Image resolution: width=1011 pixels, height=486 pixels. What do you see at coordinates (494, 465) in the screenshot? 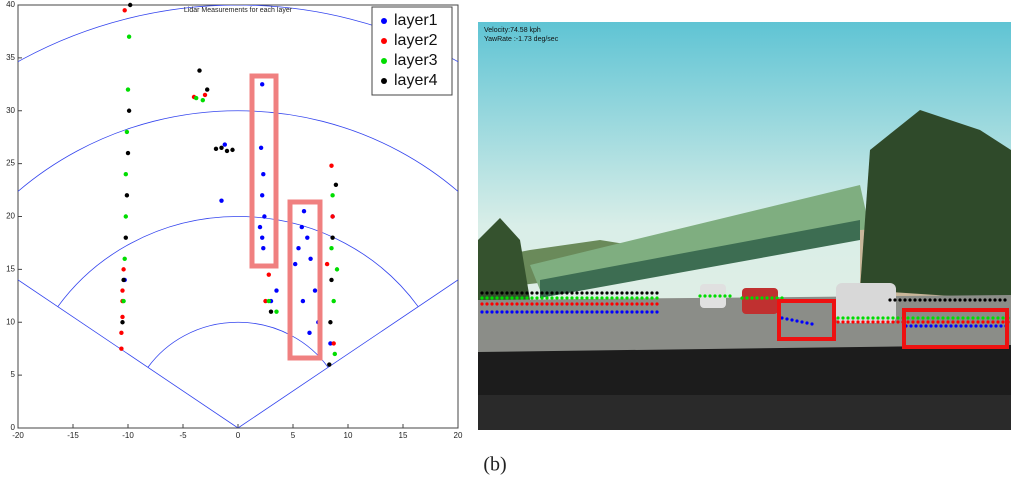
I see `caption: (b)` at bounding box center [494, 465].